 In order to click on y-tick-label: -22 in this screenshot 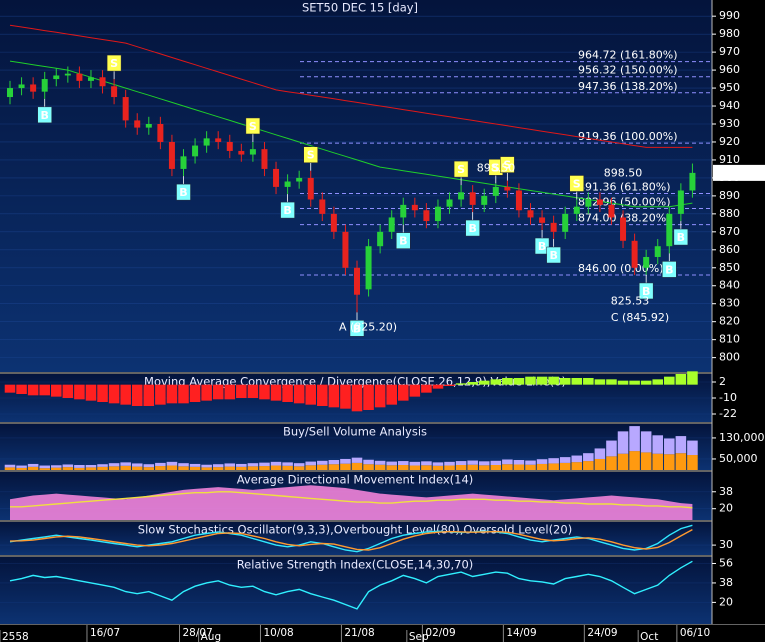, I will do `click(728, 413)`.